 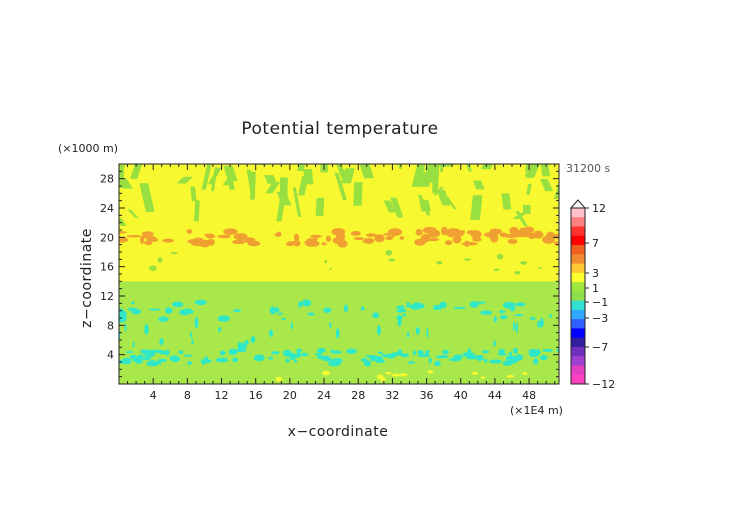 What do you see at coordinates (324, 395) in the screenshot?
I see `x-tick-label: 24` at bounding box center [324, 395].